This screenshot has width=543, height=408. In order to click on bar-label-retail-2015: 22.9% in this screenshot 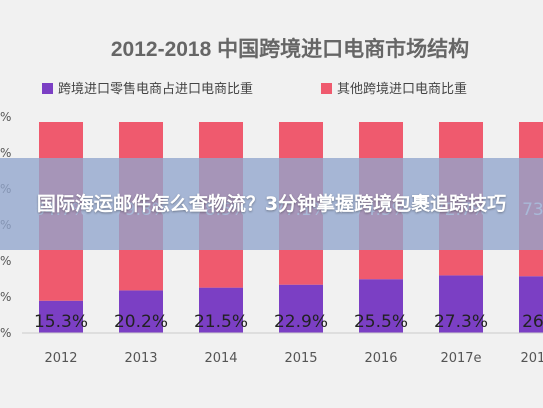, I will do `click(301, 322)`.